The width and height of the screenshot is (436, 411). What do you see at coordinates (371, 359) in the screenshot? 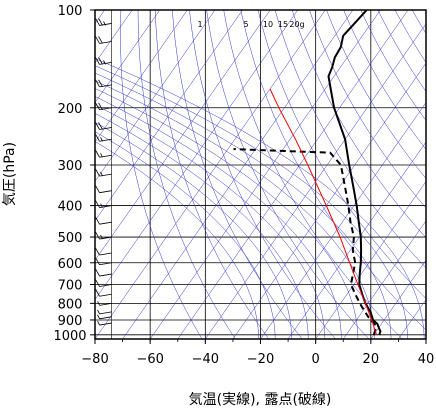
I see `x-tick-label: 20` at bounding box center [371, 359].